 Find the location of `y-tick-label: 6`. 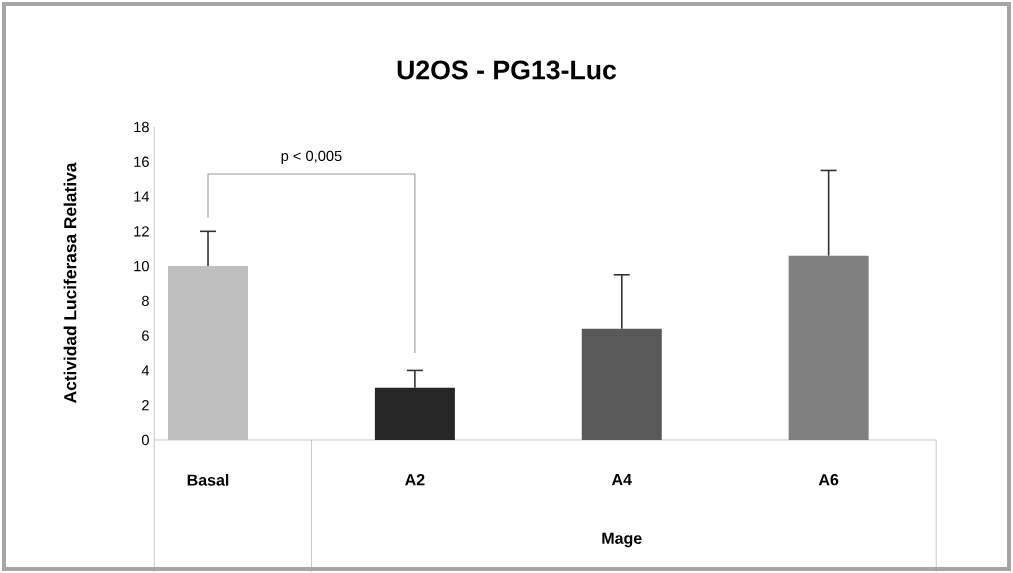

y-tick-label: 6 is located at coordinates (145, 335).